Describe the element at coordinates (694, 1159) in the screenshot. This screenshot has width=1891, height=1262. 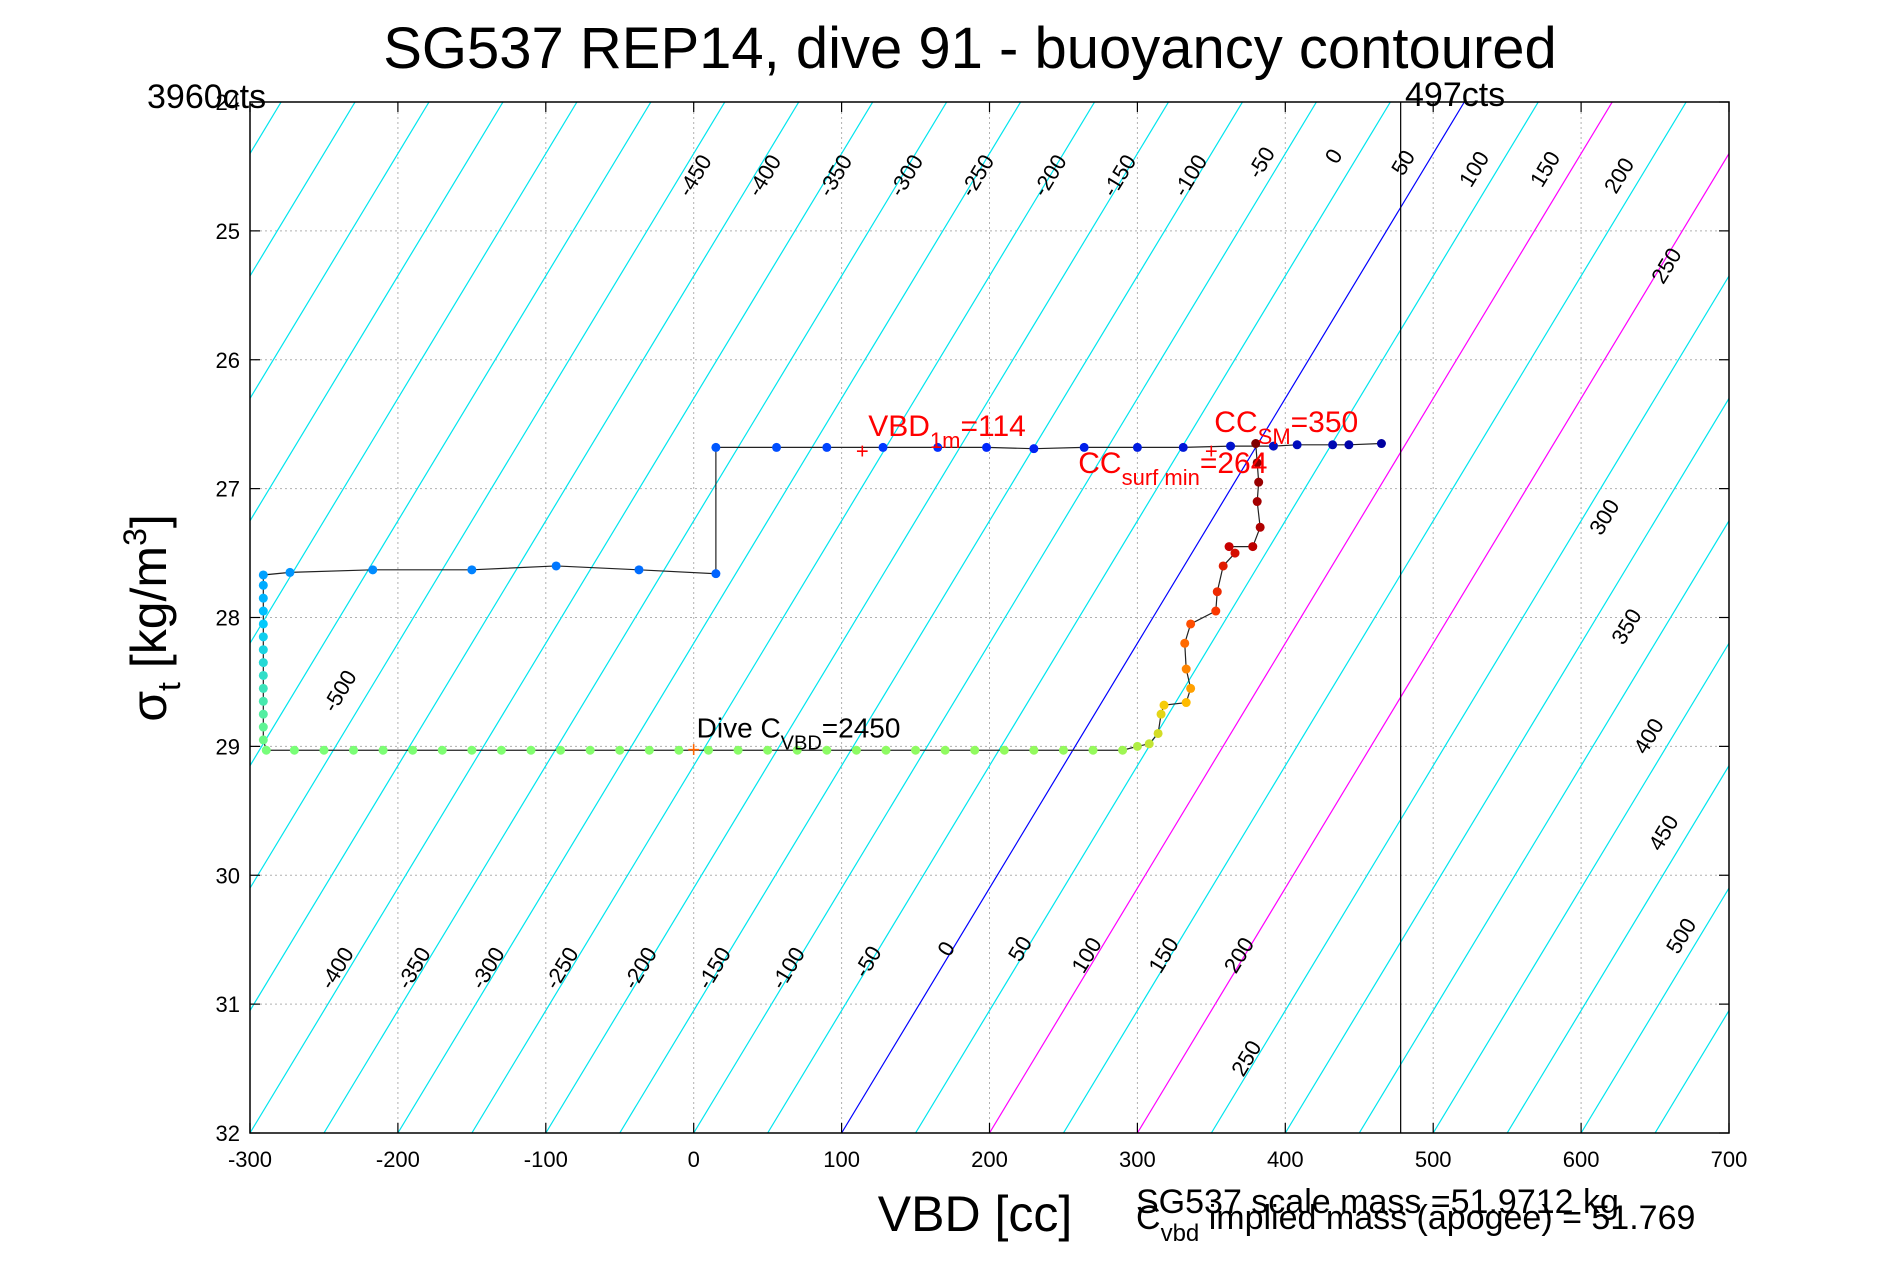
I see `x-tick-label: 0` at that location.